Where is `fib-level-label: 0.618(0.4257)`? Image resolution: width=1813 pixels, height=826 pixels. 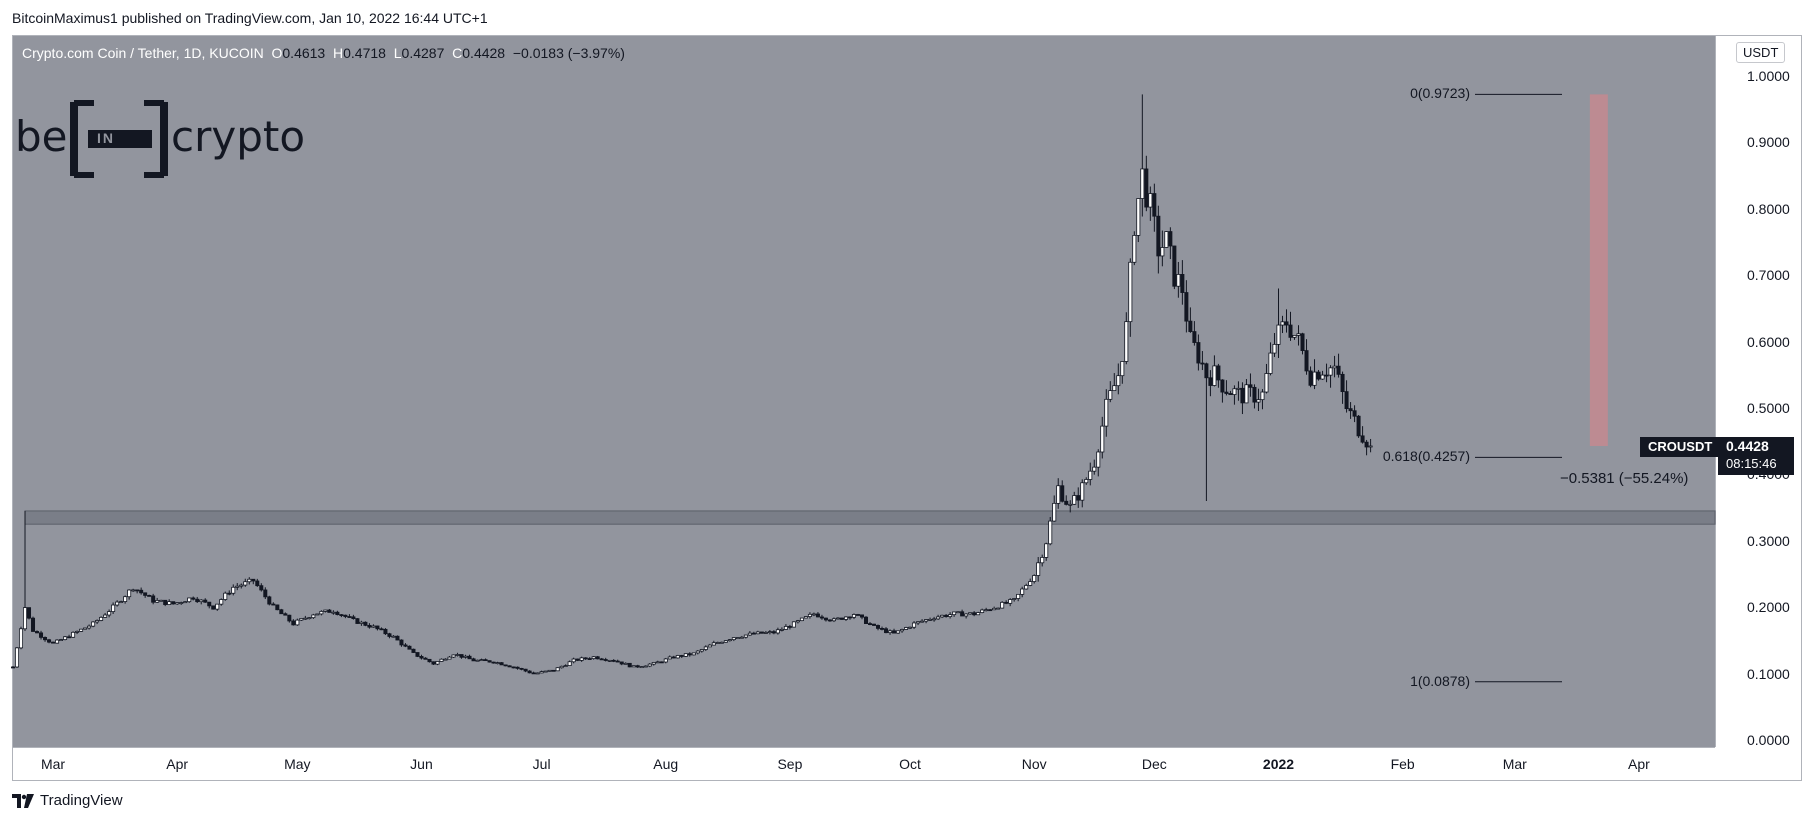
fib-level-label: 0.618(0.4257) is located at coordinates (1426, 456).